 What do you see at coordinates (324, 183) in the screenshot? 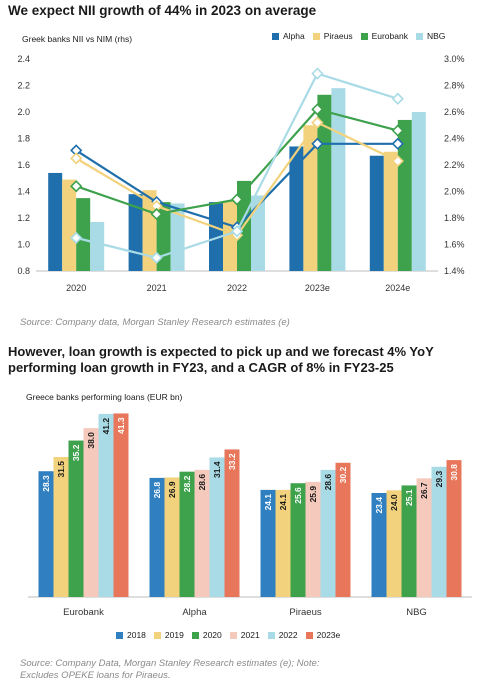
I see `nii-bar-eurobank` at bounding box center [324, 183].